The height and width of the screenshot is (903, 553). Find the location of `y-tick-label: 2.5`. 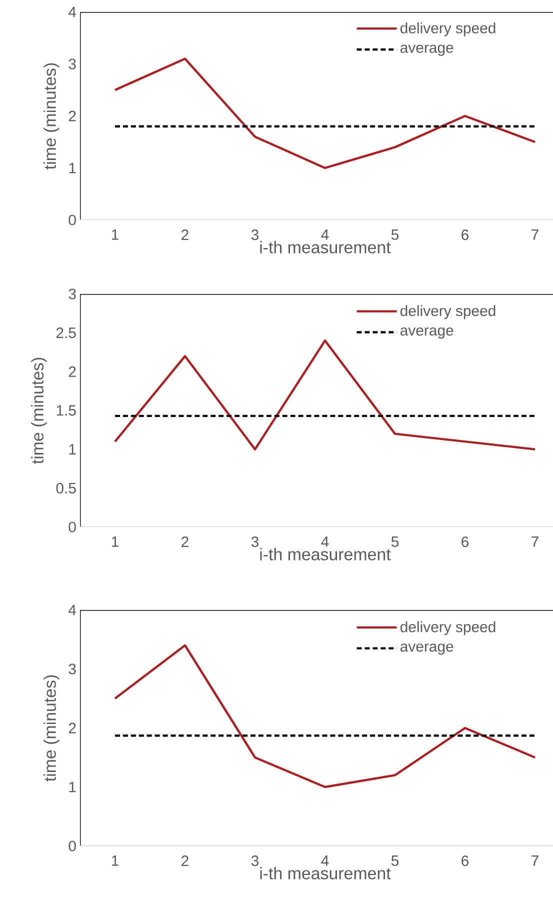

y-tick-label: 2.5 is located at coordinates (66, 333).